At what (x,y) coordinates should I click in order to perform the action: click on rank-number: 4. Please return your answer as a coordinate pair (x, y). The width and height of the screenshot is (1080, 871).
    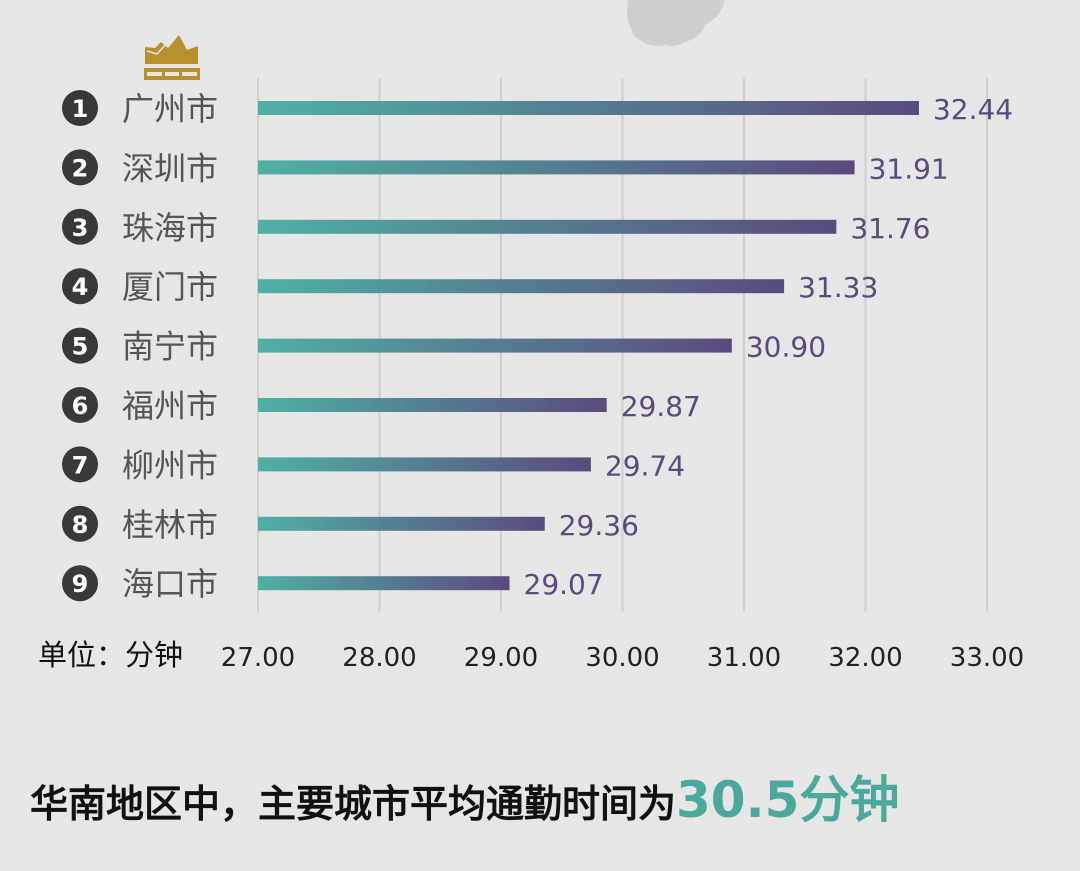
    Looking at the image, I should click on (80, 287).